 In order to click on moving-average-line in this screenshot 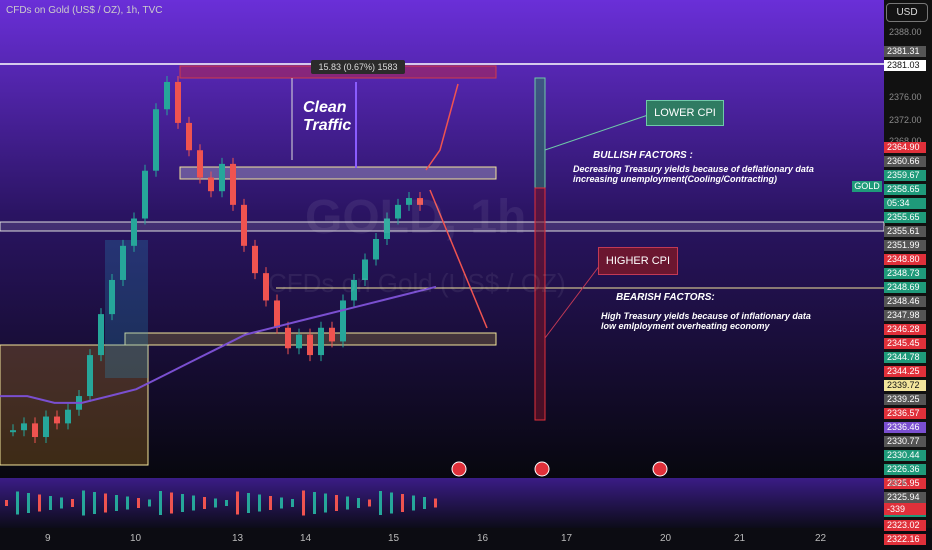, I will do `click(218, 344)`.